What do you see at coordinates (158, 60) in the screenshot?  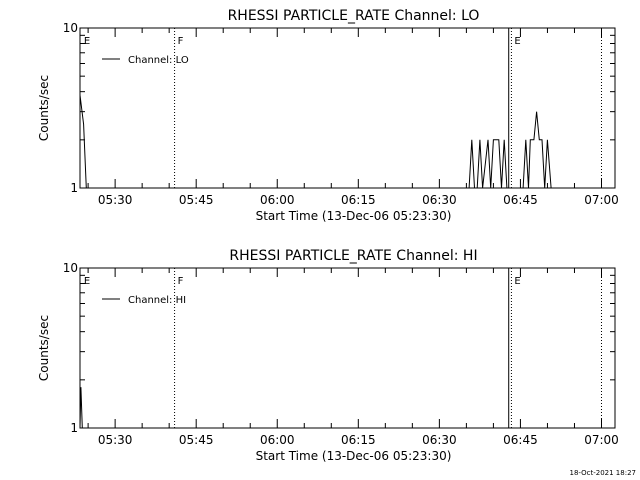 I see `chart1-legend-entry: Channel: LO` at bounding box center [158, 60].